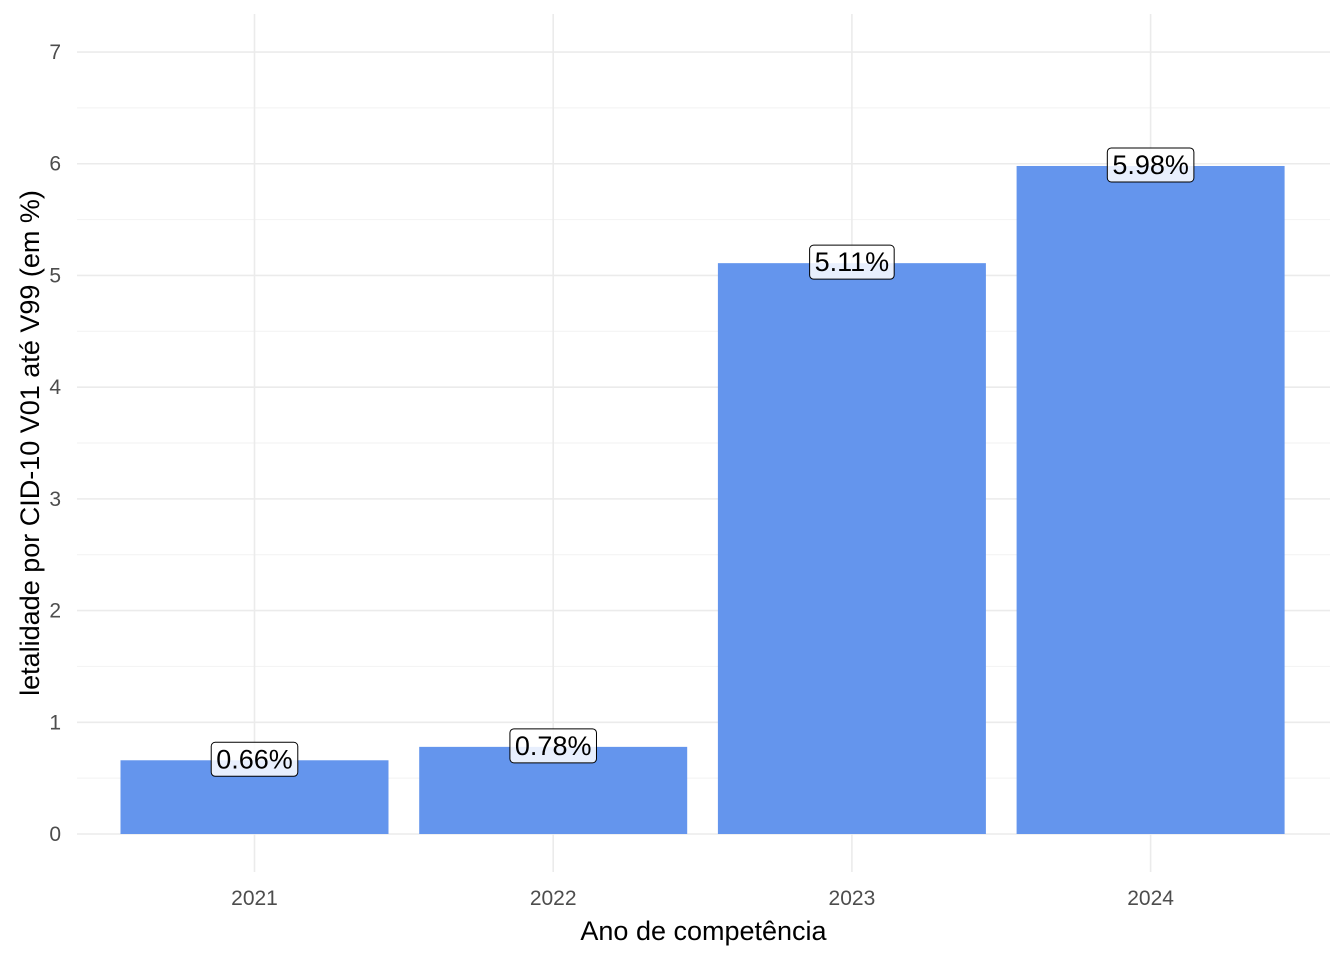 The width and height of the screenshot is (1344, 965). I want to click on y-tick-label: 6, so click(55, 164).